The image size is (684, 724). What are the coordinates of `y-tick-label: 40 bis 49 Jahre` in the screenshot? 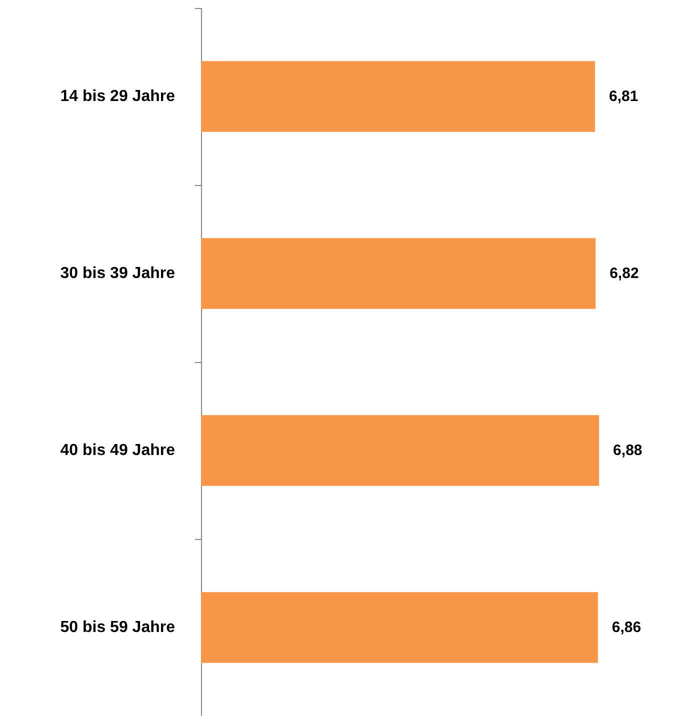 It's located at (118, 450).